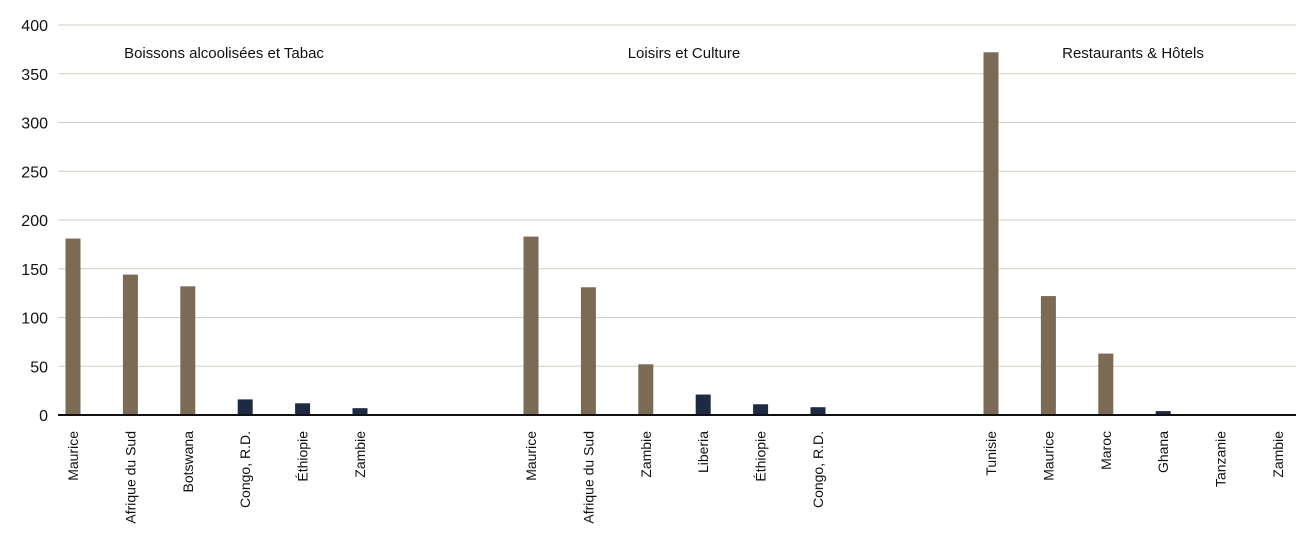  Describe the element at coordinates (703, 452) in the screenshot. I see `x-category-label: Liberia` at that location.